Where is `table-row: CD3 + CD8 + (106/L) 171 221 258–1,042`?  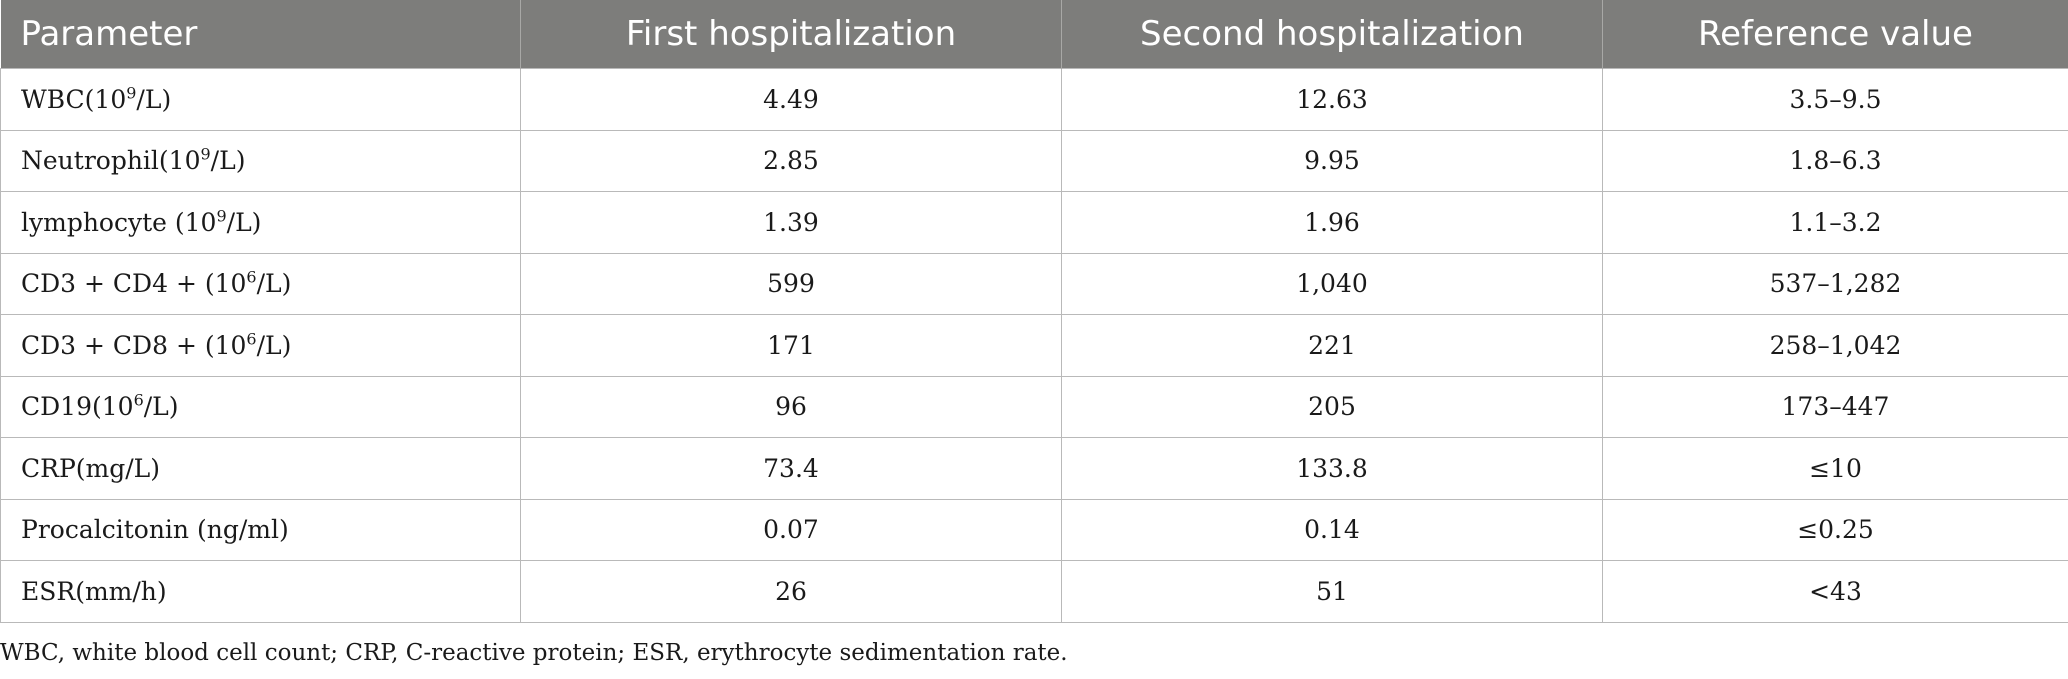
table-row: CD3 + CD8 + (106/L) 171 221 258–1,042 is located at coordinates (1034, 345).